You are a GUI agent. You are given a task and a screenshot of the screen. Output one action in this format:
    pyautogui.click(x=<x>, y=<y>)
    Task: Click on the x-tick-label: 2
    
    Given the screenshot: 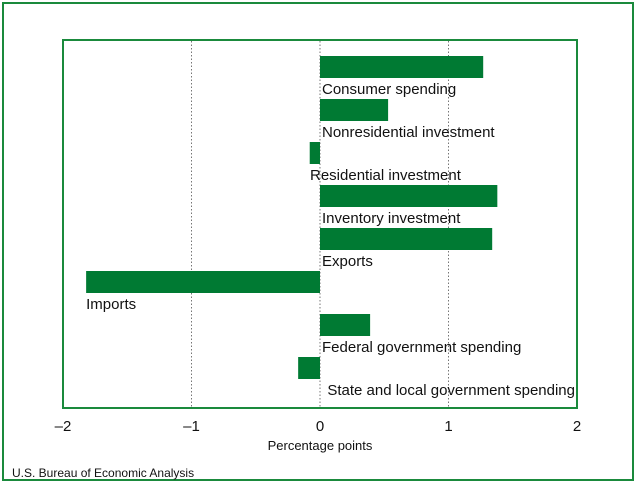 What is the action you would take?
    pyautogui.click(x=577, y=426)
    